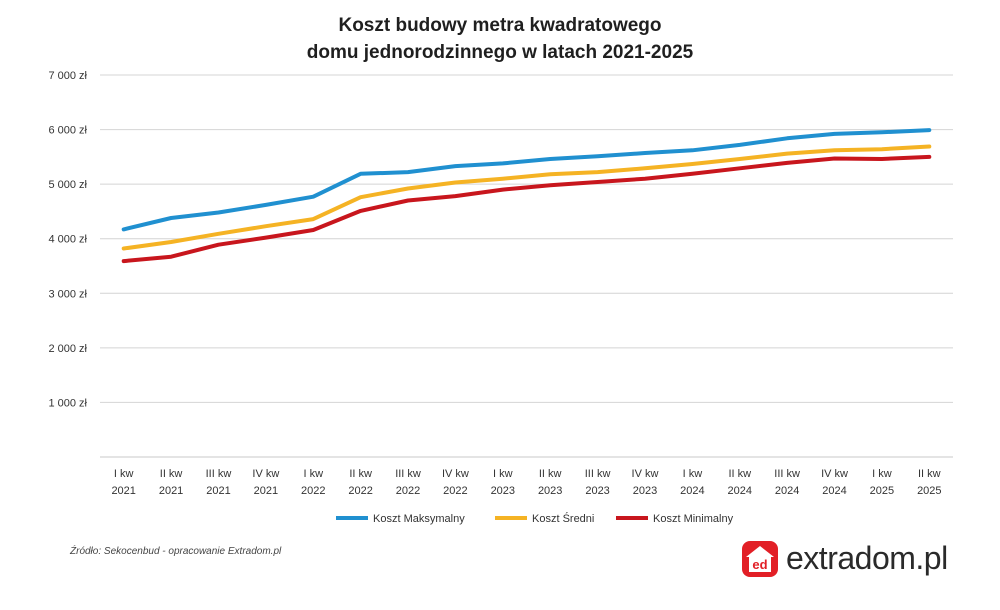  What do you see at coordinates (867, 558) in the screenshot?
I see `logo-text: extradom.pl` at bounding box center [867, 558].